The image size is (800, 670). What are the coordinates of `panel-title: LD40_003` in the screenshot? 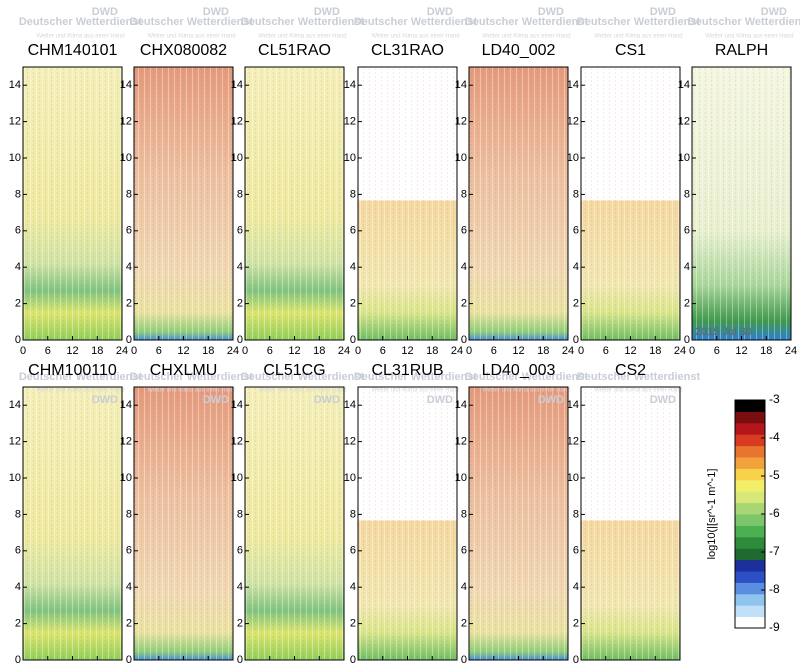 It's located at (519, 370).